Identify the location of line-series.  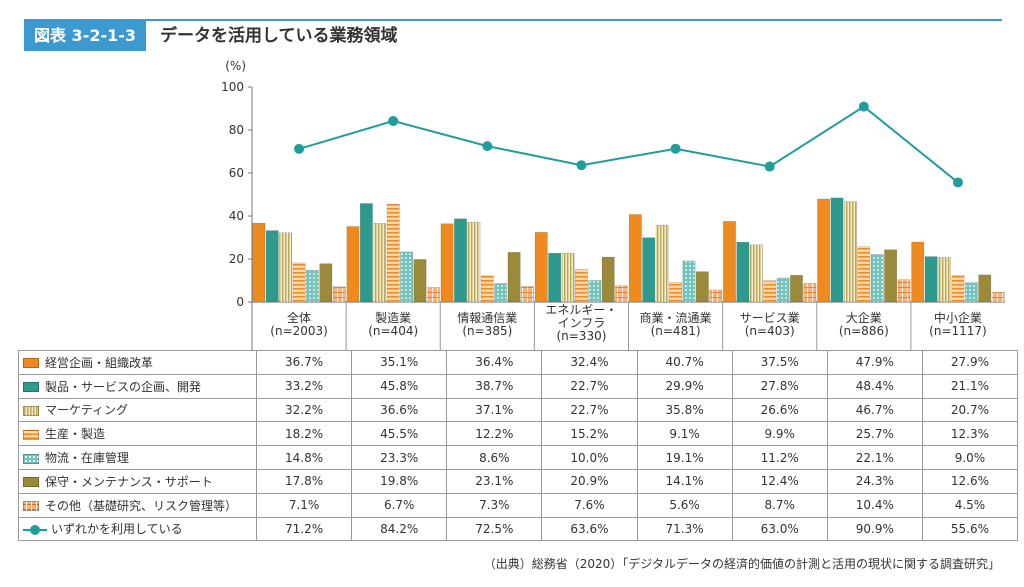
(628, 144).